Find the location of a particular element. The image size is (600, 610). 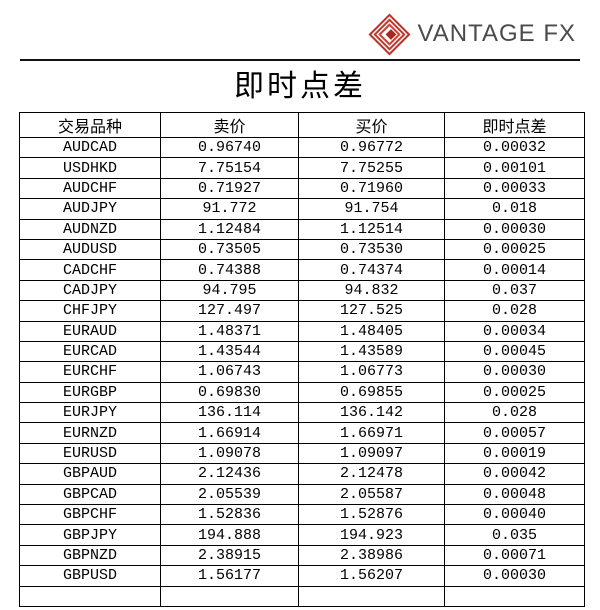

table-row: EURNZD 1.66914 1.66971 0.00057 is located at coordinates (302, 433).